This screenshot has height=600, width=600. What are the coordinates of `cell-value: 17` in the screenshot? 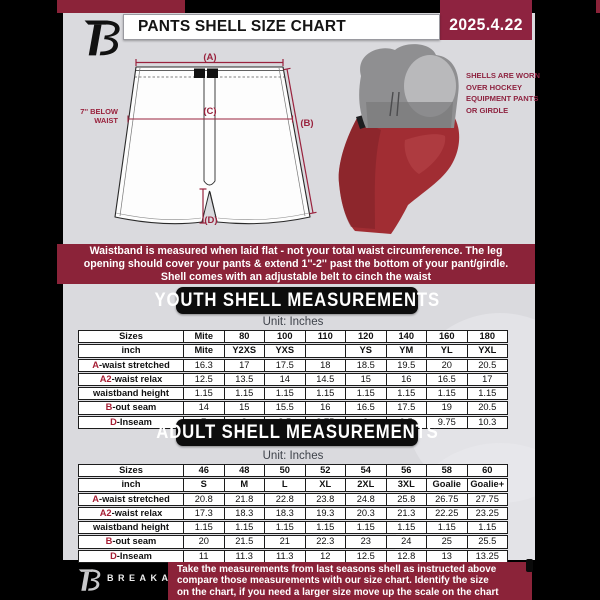 It's located at (244, 365).